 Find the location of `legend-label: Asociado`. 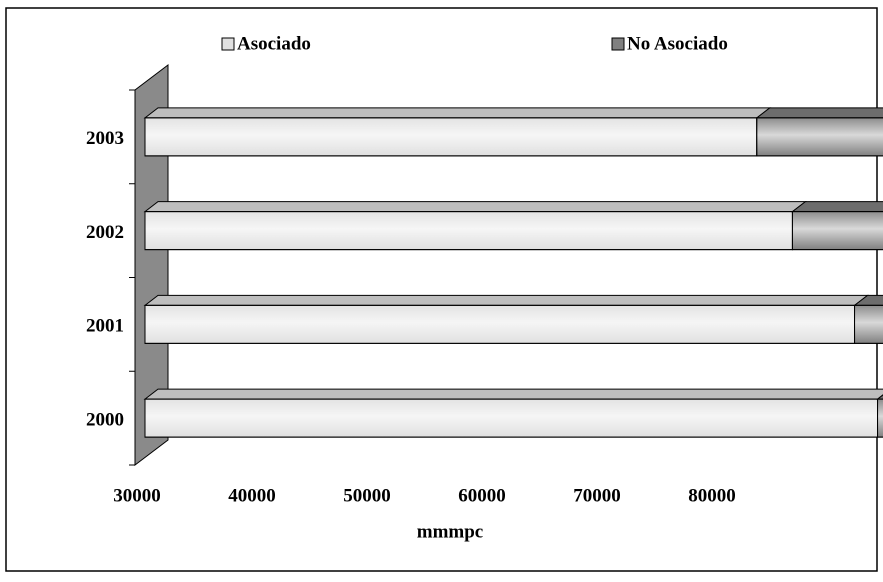

legend-label: Asociado is located at coordinates (274, 43).